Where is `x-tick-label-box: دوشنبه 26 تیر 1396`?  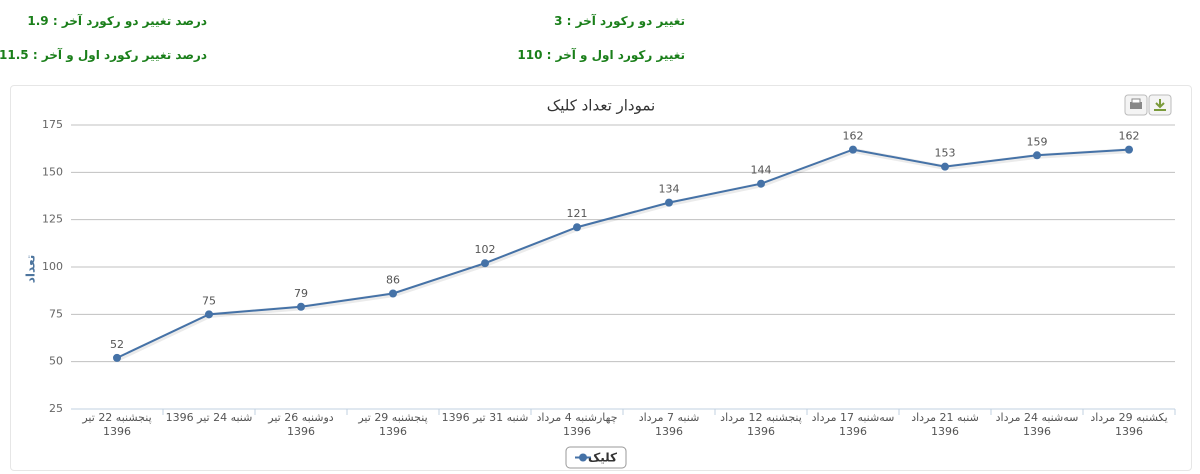
x-tick-label-box: دوشنبه 26 تیر 1396 is located at coordinates (301, 424).